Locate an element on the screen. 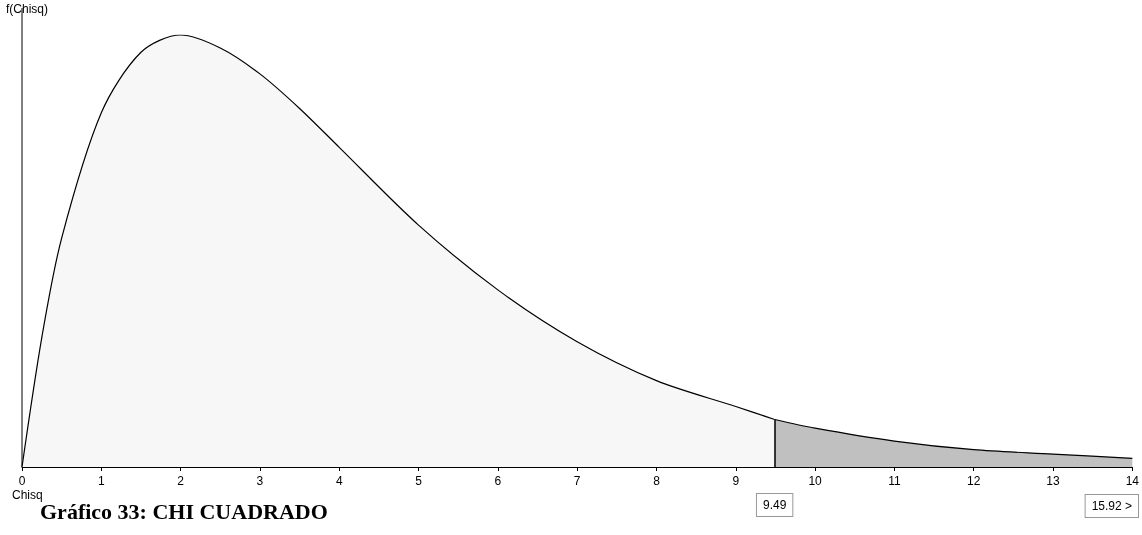  x-tick-label: 6 is located at coordinates (498, 481).